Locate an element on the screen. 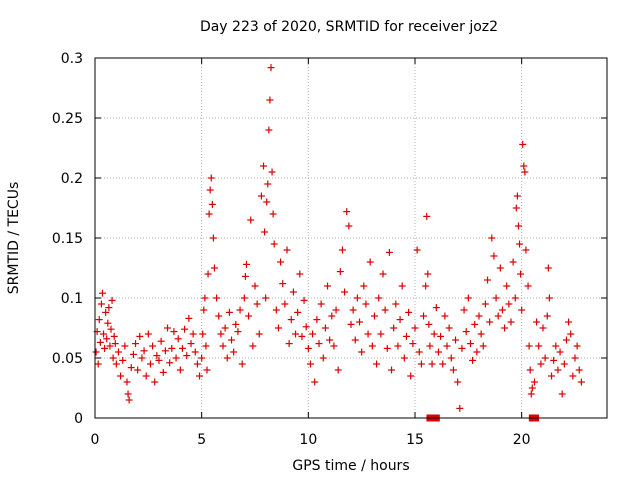 The height and width of the screenshot is (480, 640). y-tick-label: 0.2 is located at coordinates (72, 179).